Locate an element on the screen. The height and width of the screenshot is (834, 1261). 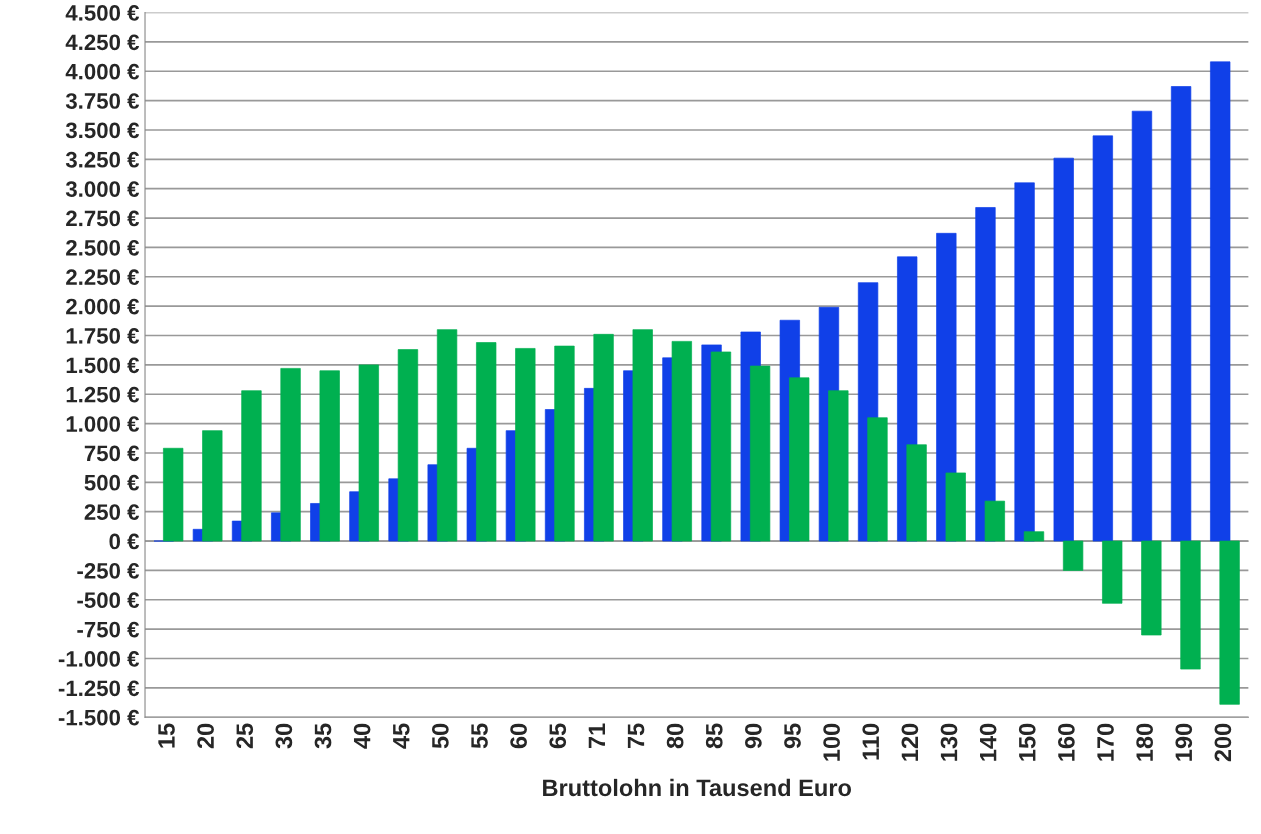
x-tick-label: 85 is located at coordinates (714, 736).